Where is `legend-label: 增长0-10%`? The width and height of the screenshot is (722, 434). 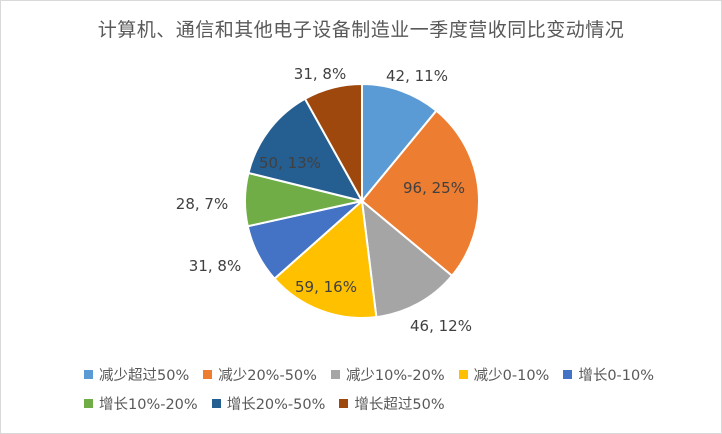
legend-label: 增长0-10% is located at coordinates (616, 376).